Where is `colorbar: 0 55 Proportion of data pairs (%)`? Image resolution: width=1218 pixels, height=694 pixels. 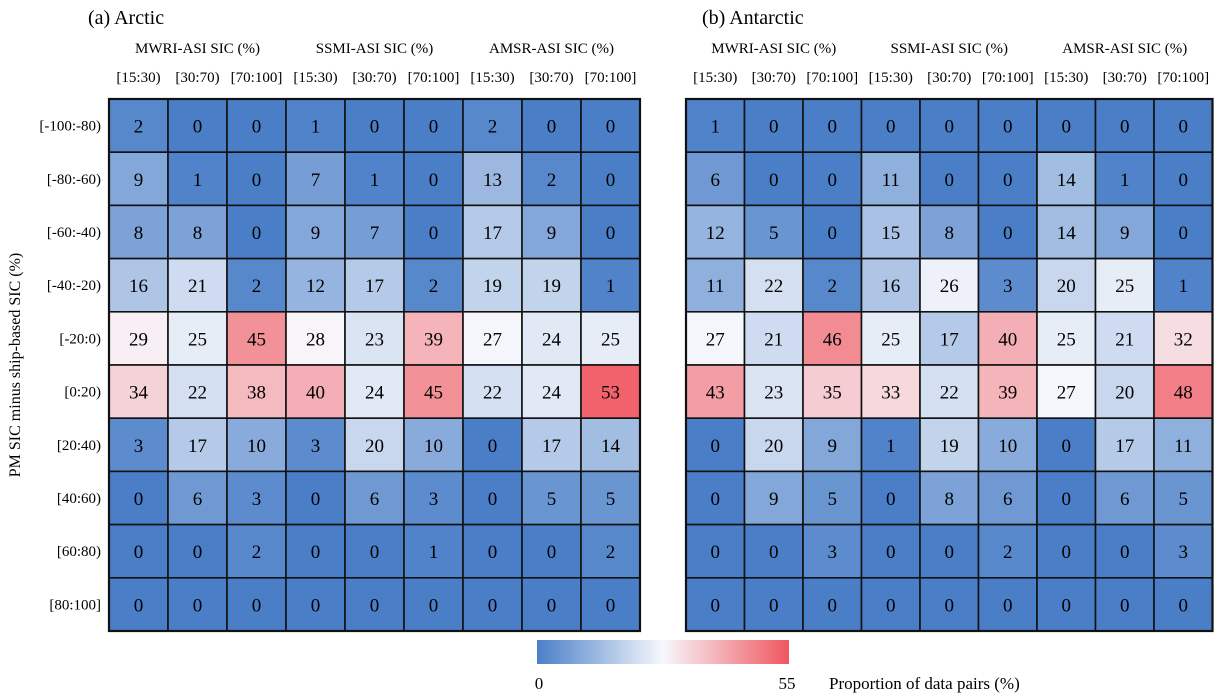 colorbar: 0 55 Proportion of data pairs (%) is located at coordinates (777, 666).